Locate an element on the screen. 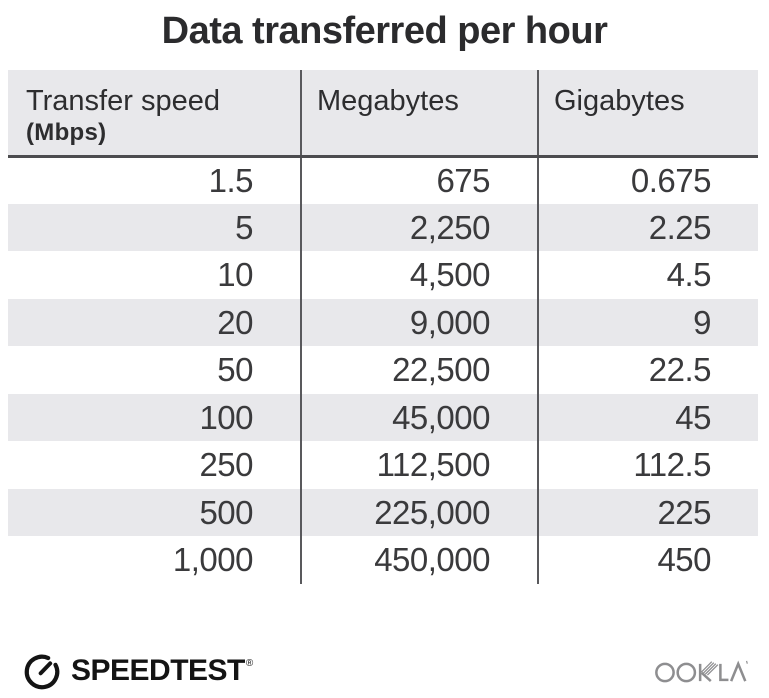  table-row: 1,000 450,000 450 is located at coordinates (383, 560).